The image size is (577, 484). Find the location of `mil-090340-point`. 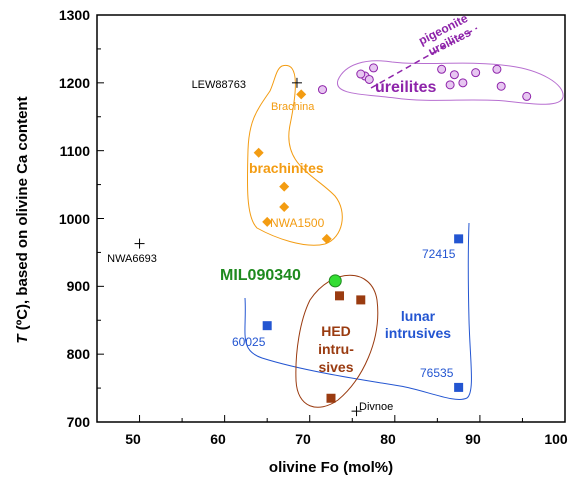

mil-090340-point is located at coordinates (335, 281).